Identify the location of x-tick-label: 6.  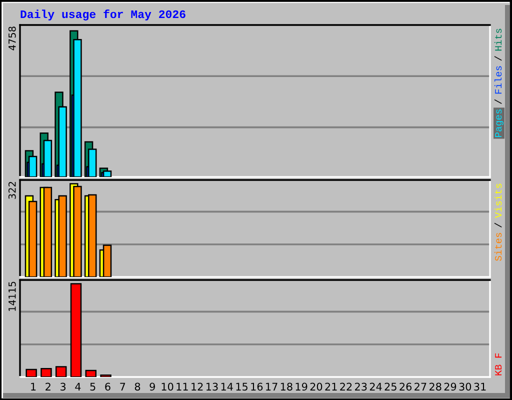
(107, 386).